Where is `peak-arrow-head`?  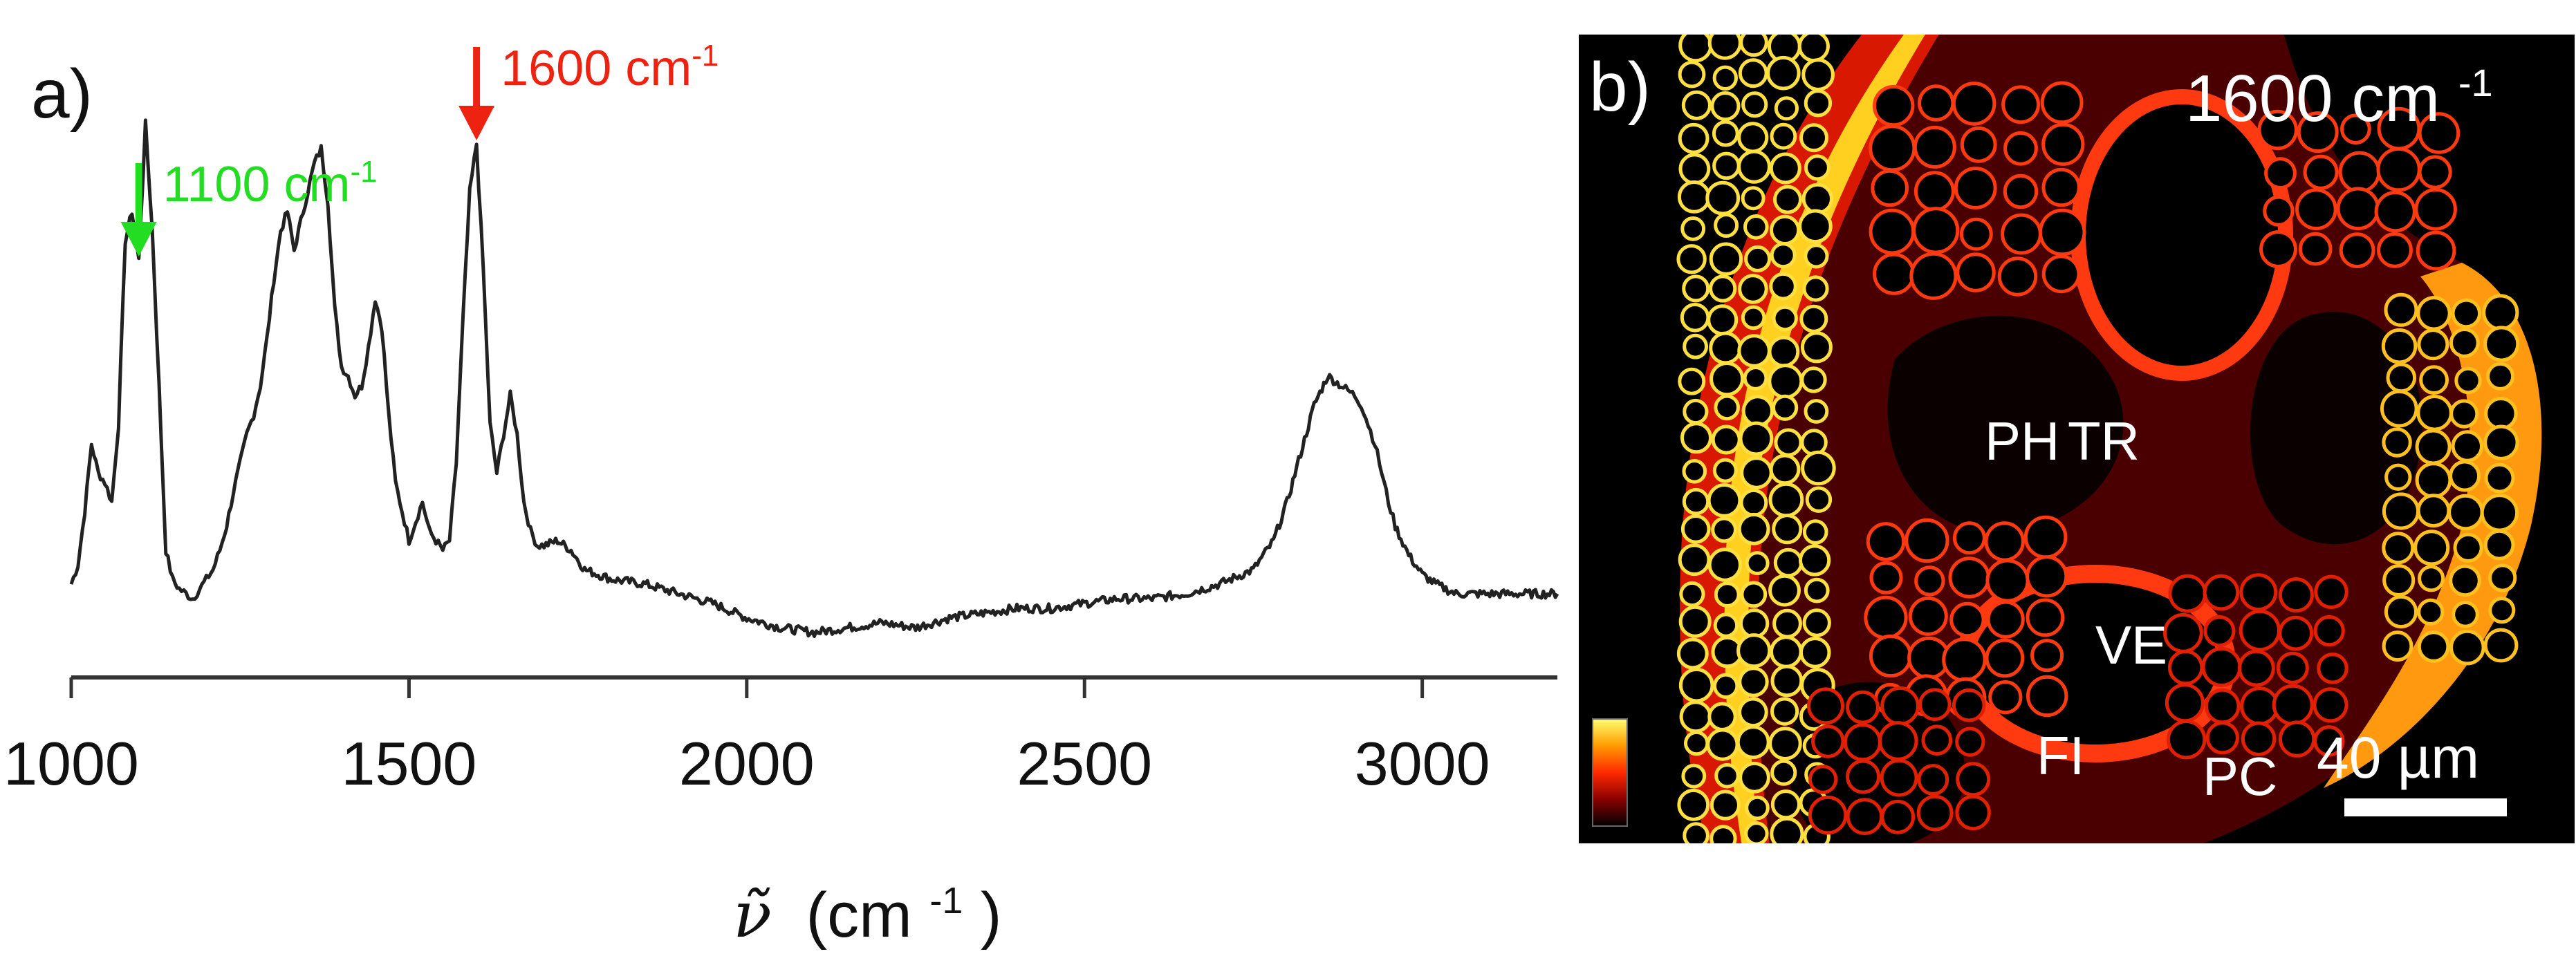
peak-arrow-head is located at coordinates (477, 123).